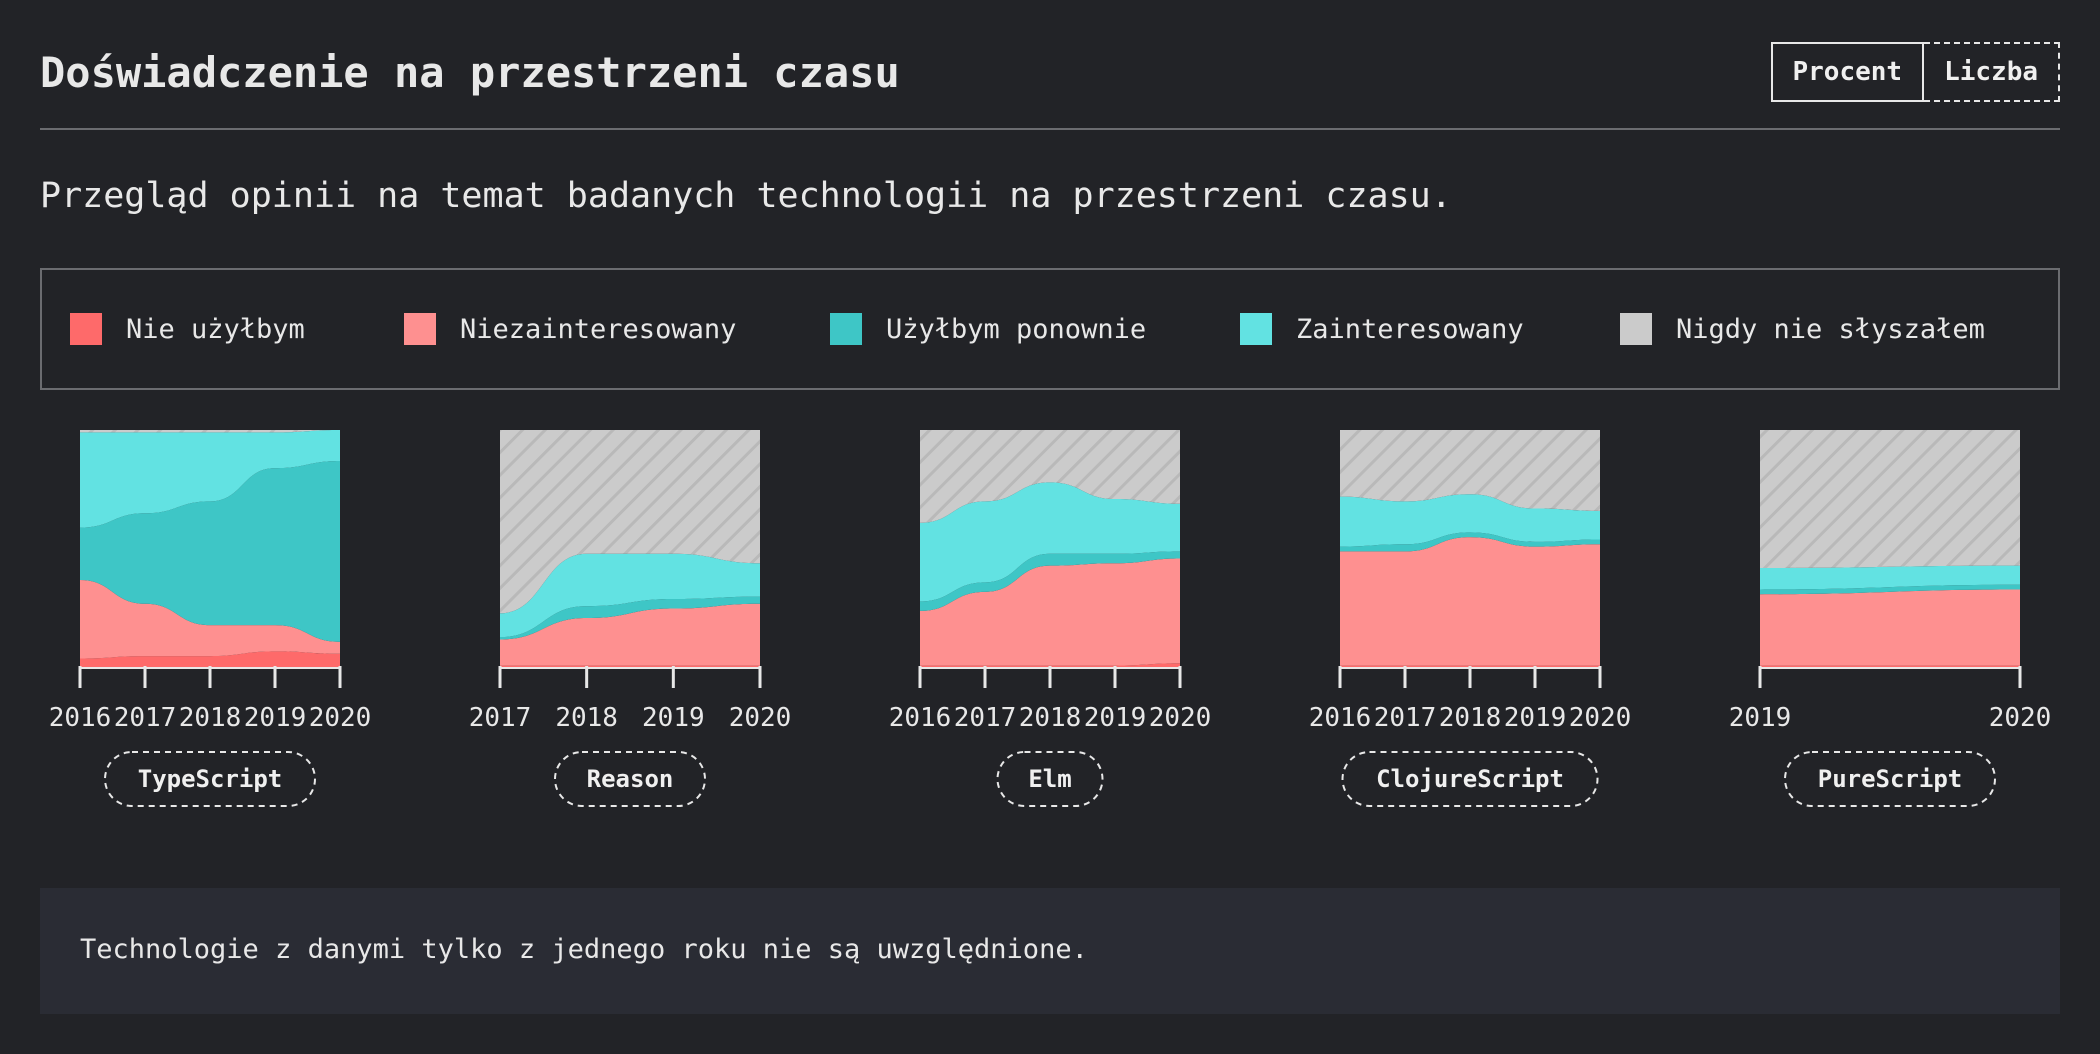 This screenshot has width=2100, height=1054. I want to click on chart-reason: 2017 2018 2019 2020 Reason, so click(630, 618).